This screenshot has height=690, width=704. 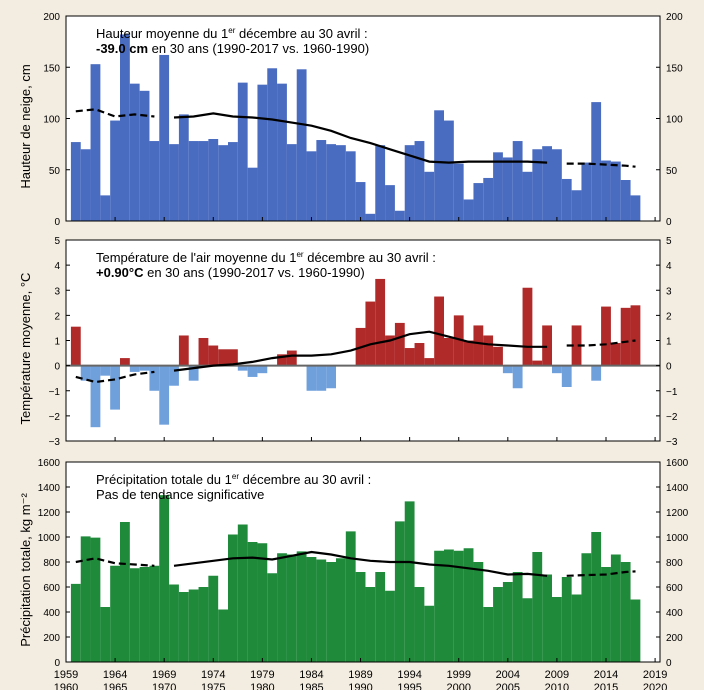 I want to click on y-tick-label-left: 150, so click(x=51, y=68).